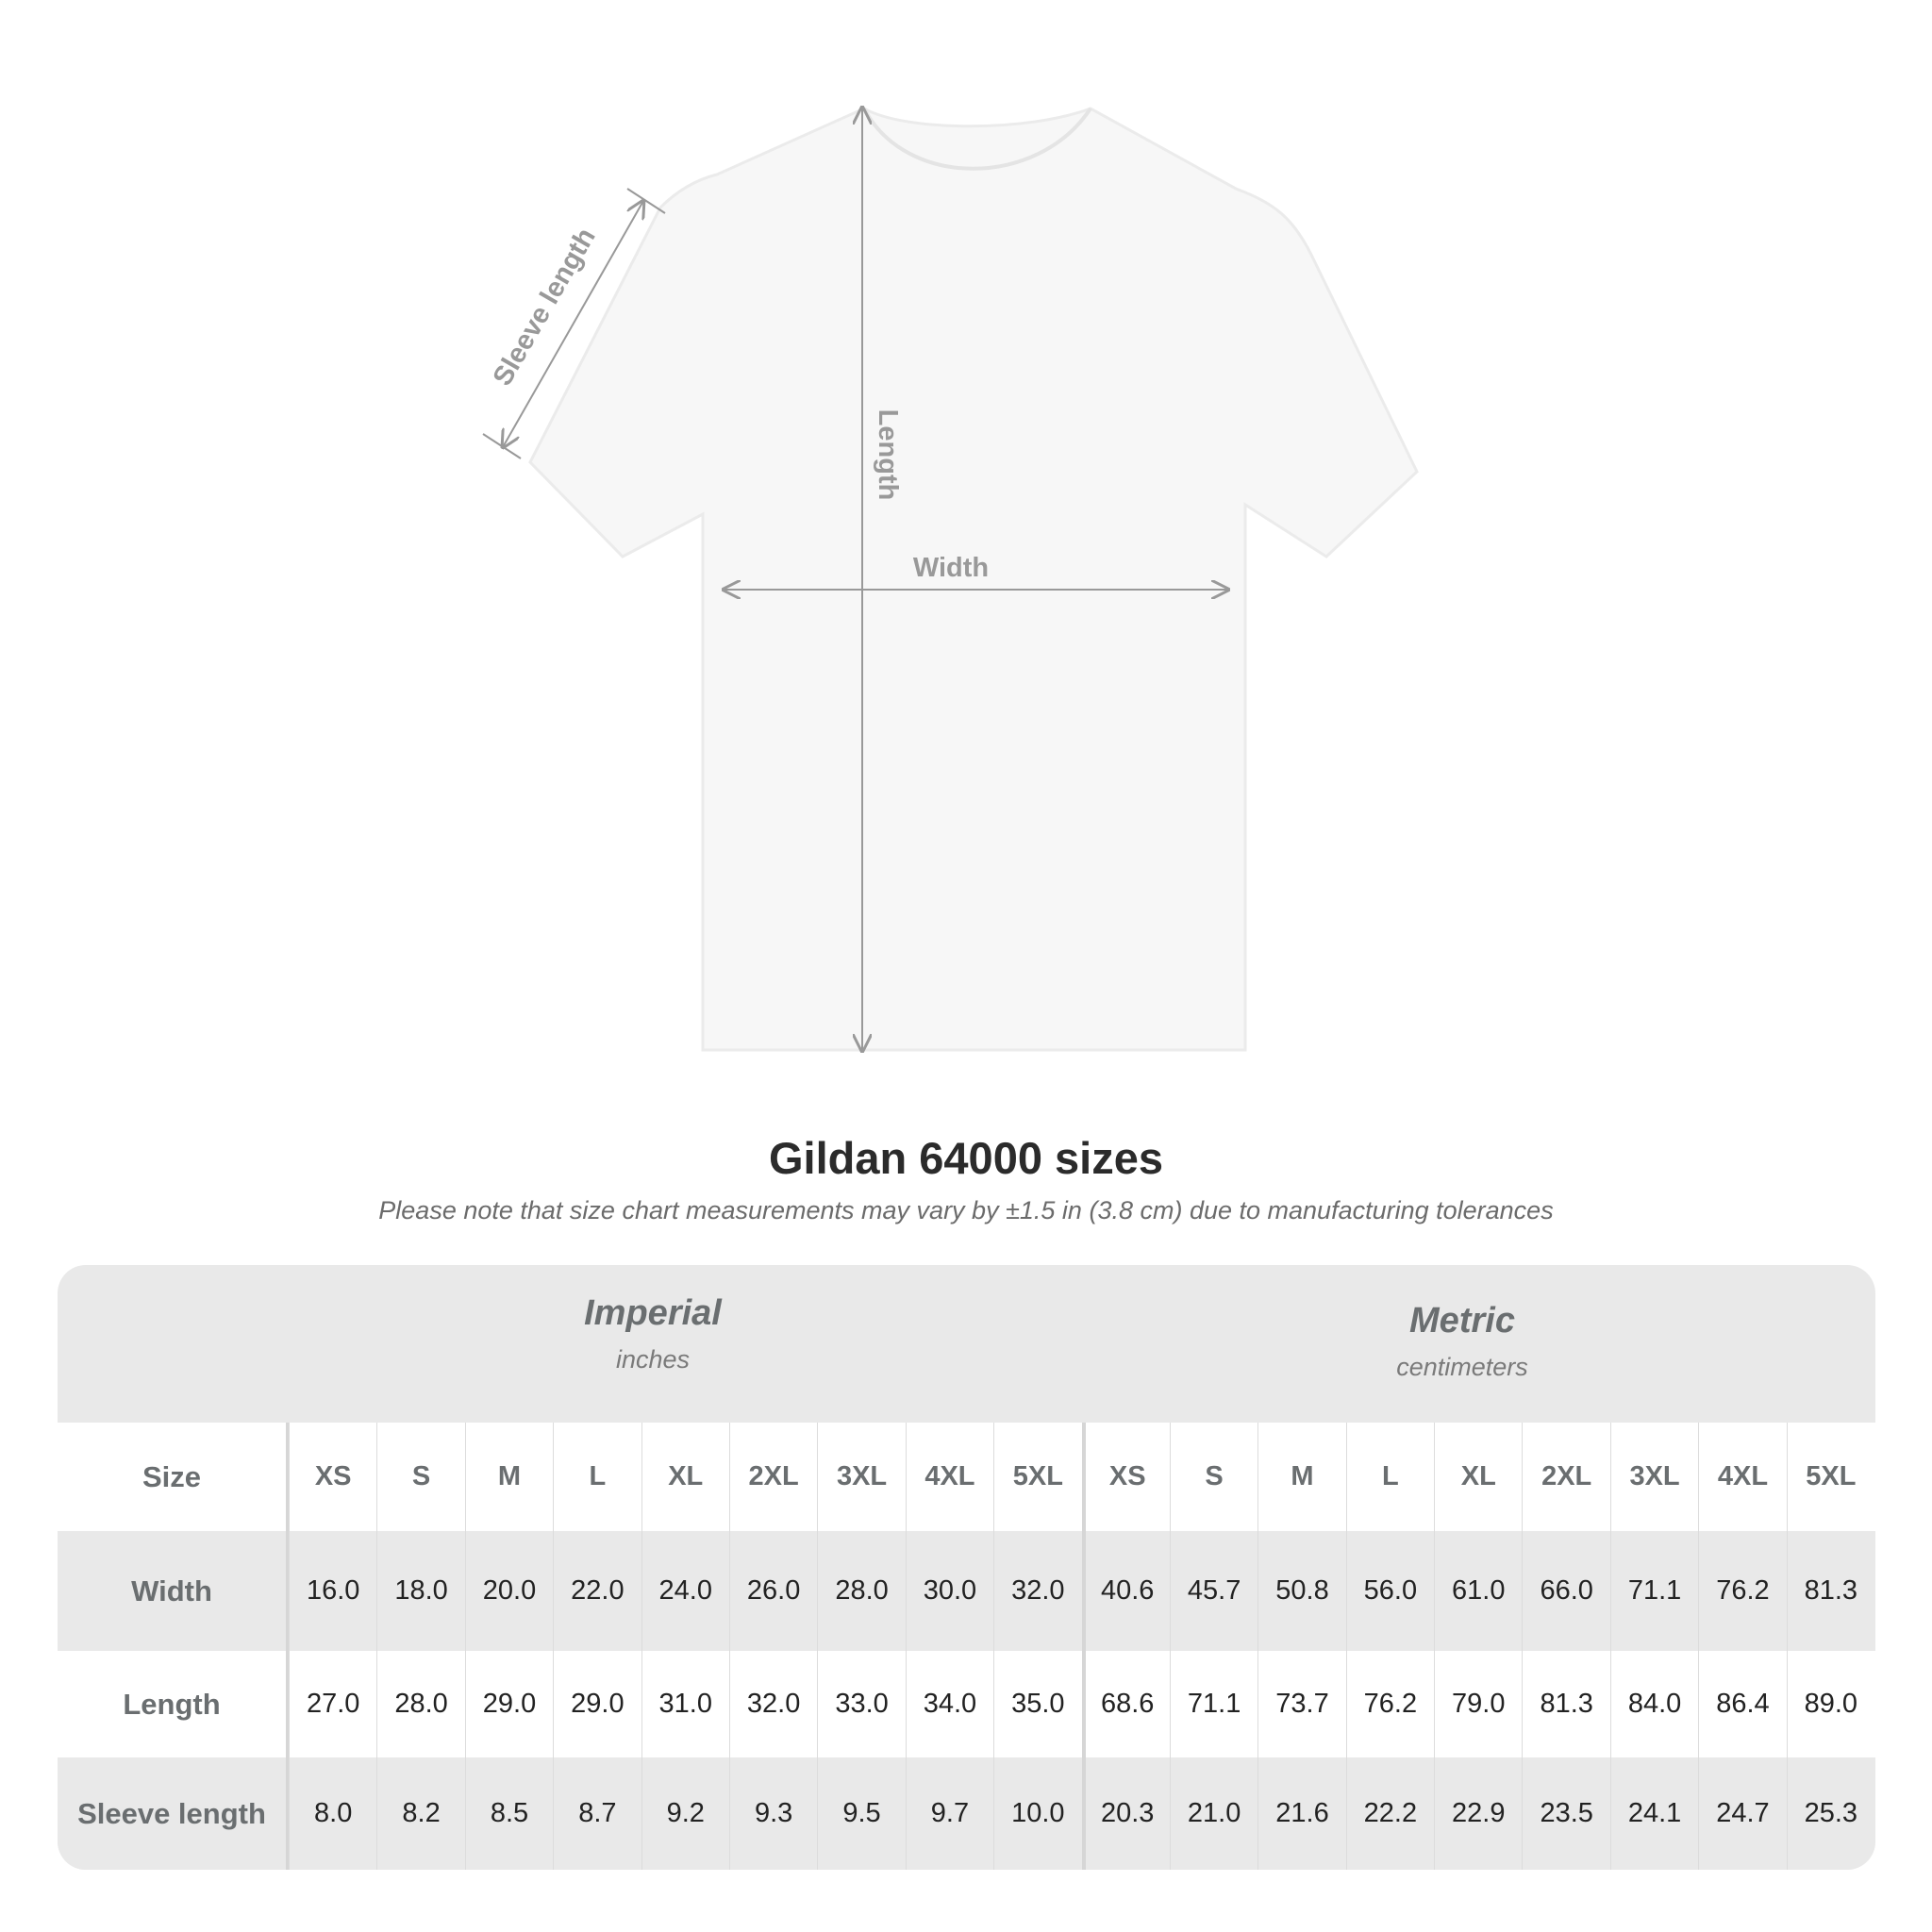 The image size is (1932, 1932). I want to click on value-cell: 66.0, so click(1566, 1591).